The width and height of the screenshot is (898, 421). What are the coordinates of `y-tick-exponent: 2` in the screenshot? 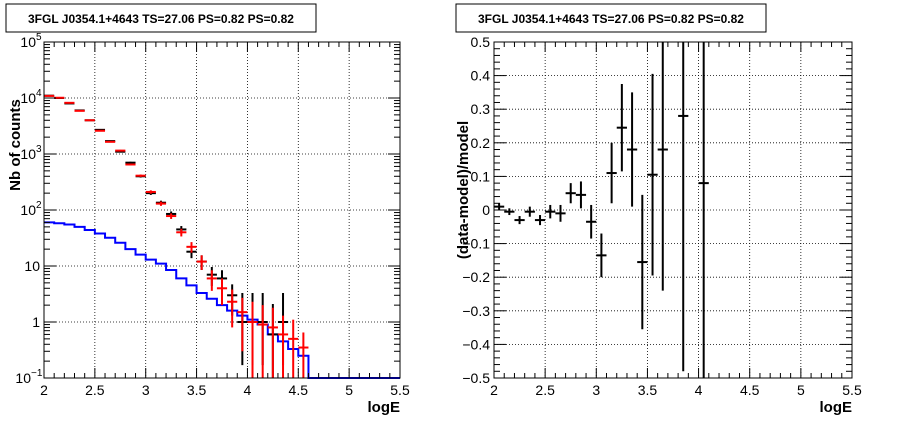 It's located at (39, 205).